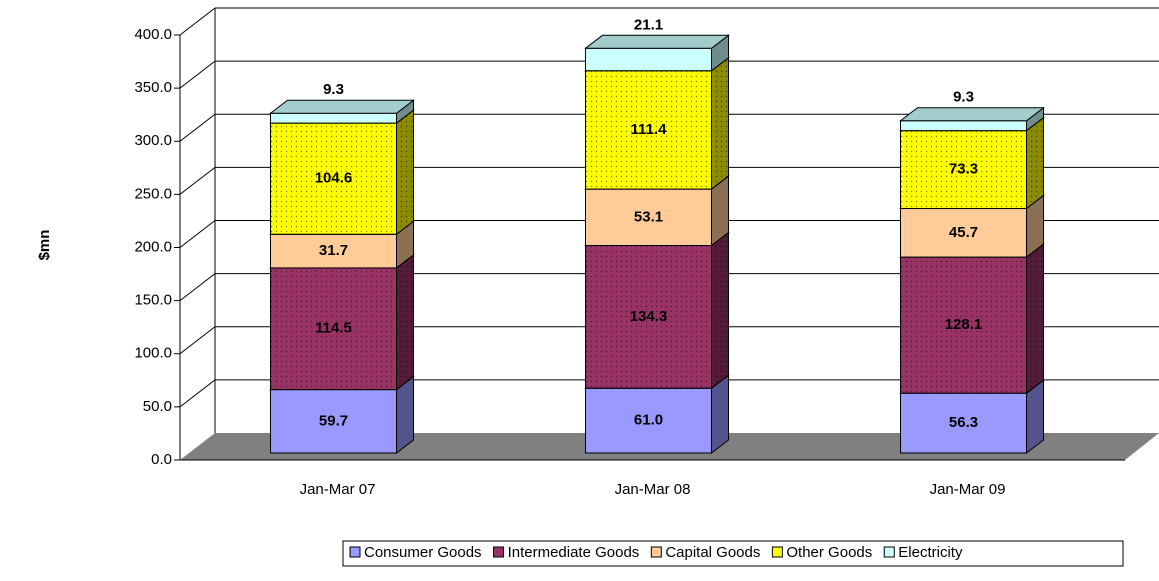 This screenshot has width=1159, height=581. I want to click on x-tick-label: Jan-Mar 09, so click(968, 489).